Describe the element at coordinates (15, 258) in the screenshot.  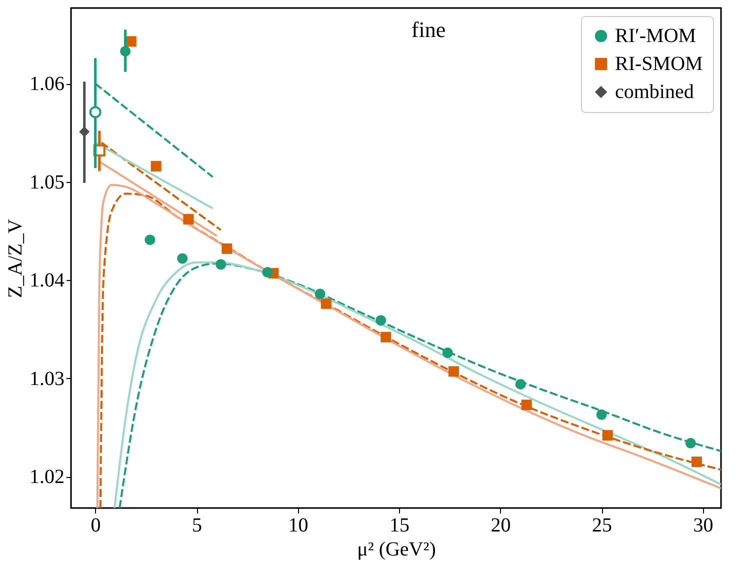
I see `y-axis-title: Z_A/Z_V` at that location.